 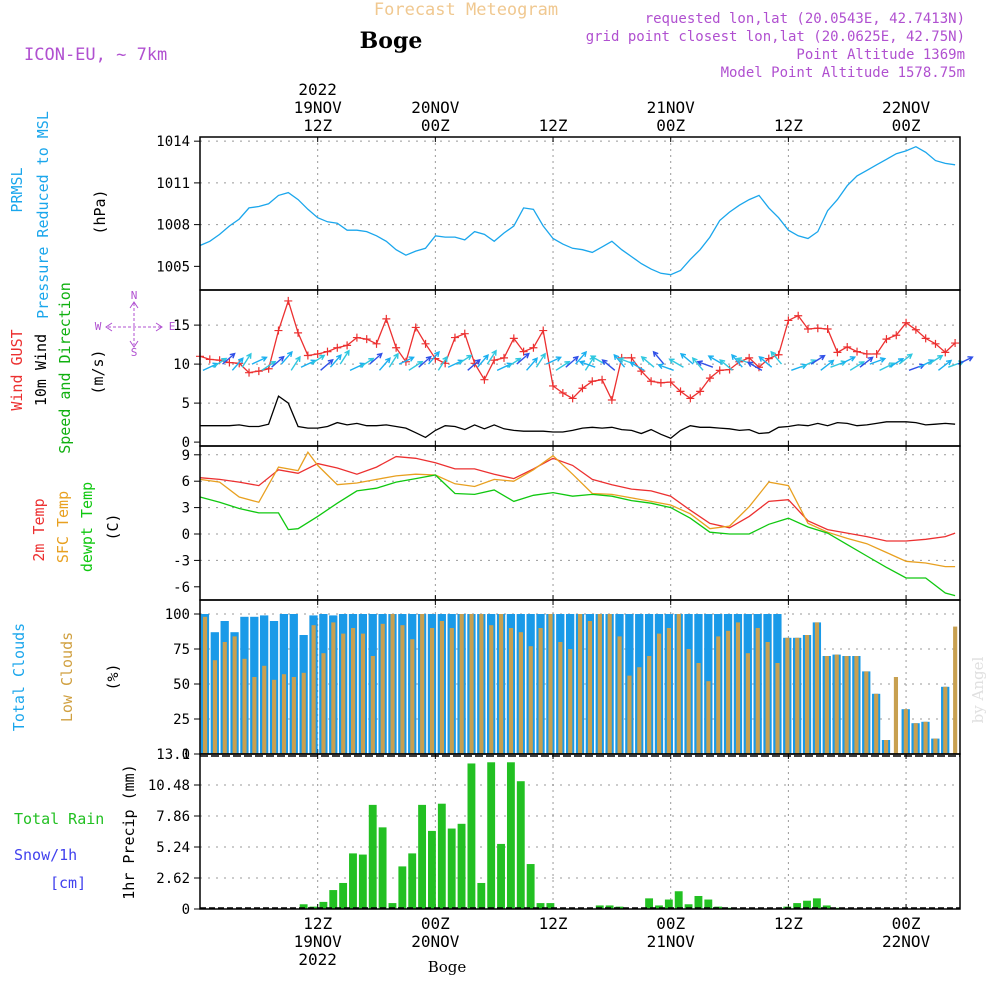 What do you see at coordinates (181, 588) in the screenshot?
I see `ytick-label: -6` at bounding box center [181, 588].